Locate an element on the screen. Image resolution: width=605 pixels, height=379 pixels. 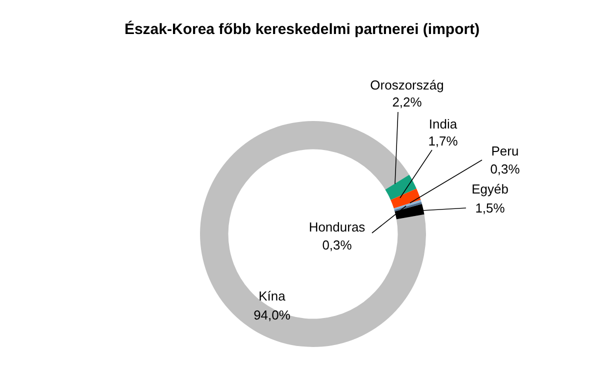
data-label: 1,5% is located at coordinates (490, 208).